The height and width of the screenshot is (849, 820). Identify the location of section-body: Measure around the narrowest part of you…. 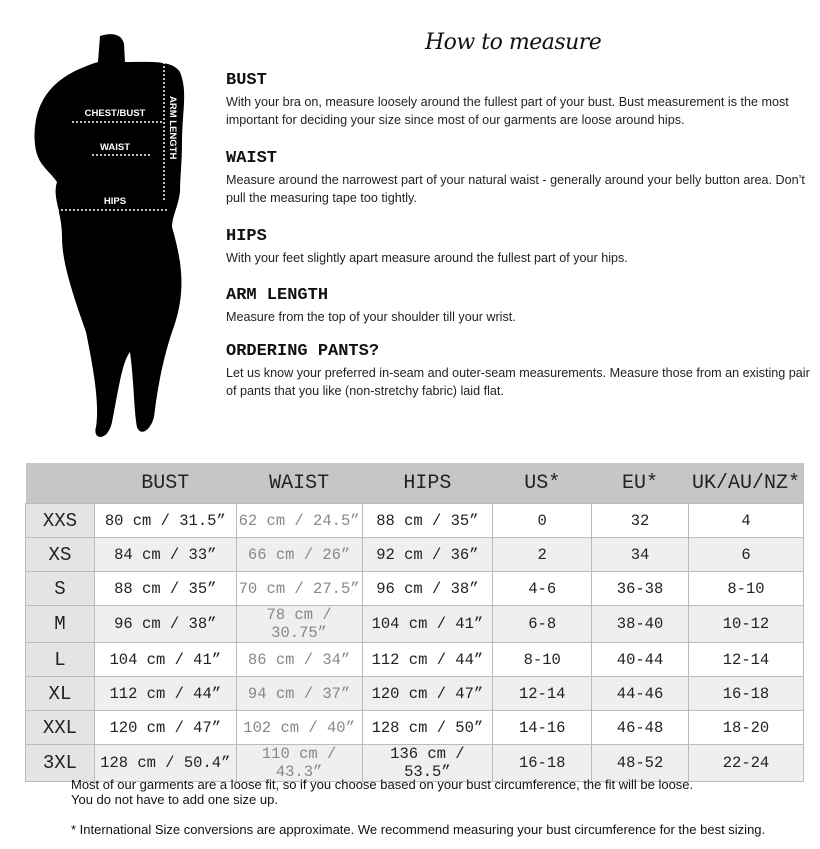
(515, 189).